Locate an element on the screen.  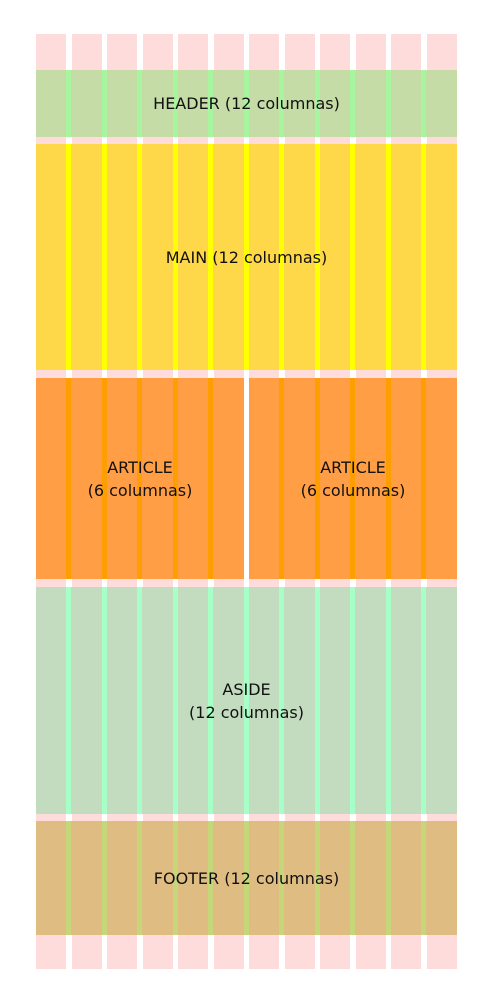
header-block: HEADER (12 columnas) is located at coordinates (246, 103).